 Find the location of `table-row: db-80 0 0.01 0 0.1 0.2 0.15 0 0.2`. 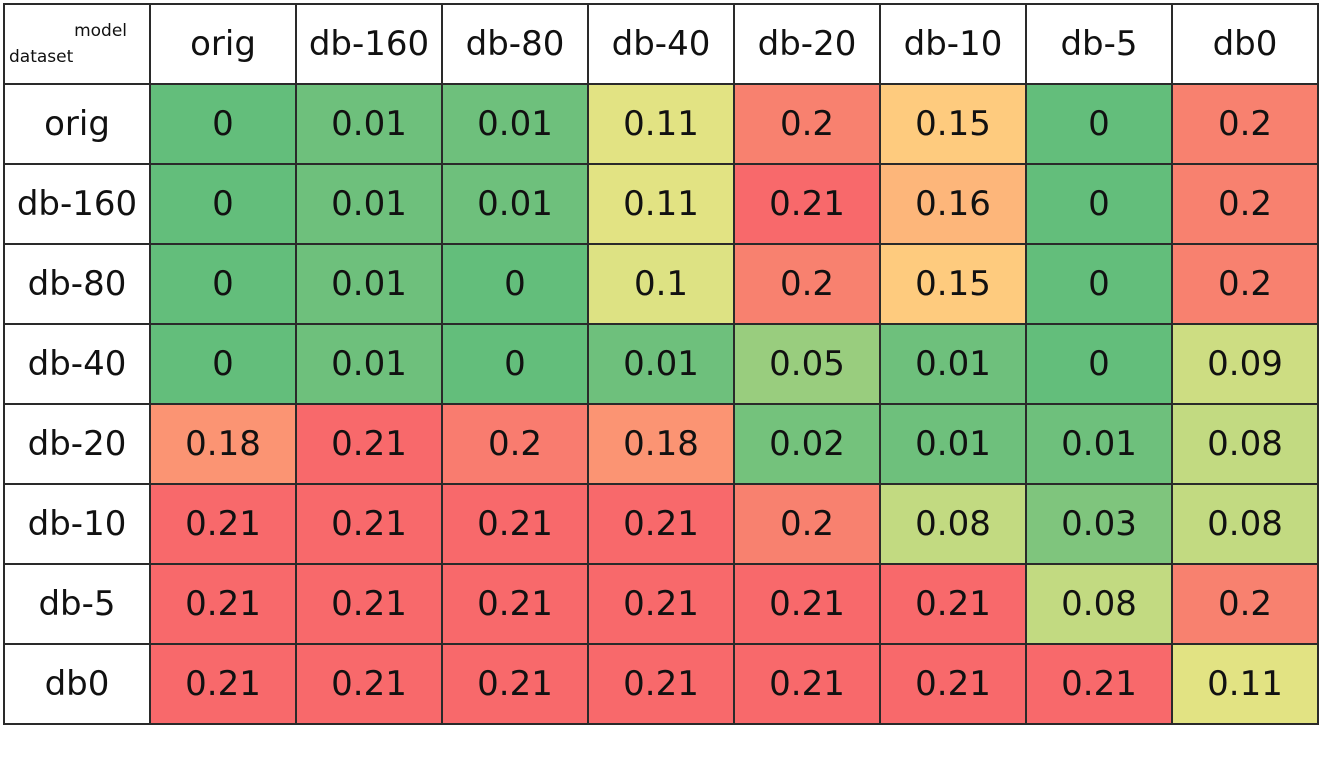

table-row: db-80 0 0.01 0 0.1 0.2 0.15 0 0.2 is located at coordinates (661, 284).